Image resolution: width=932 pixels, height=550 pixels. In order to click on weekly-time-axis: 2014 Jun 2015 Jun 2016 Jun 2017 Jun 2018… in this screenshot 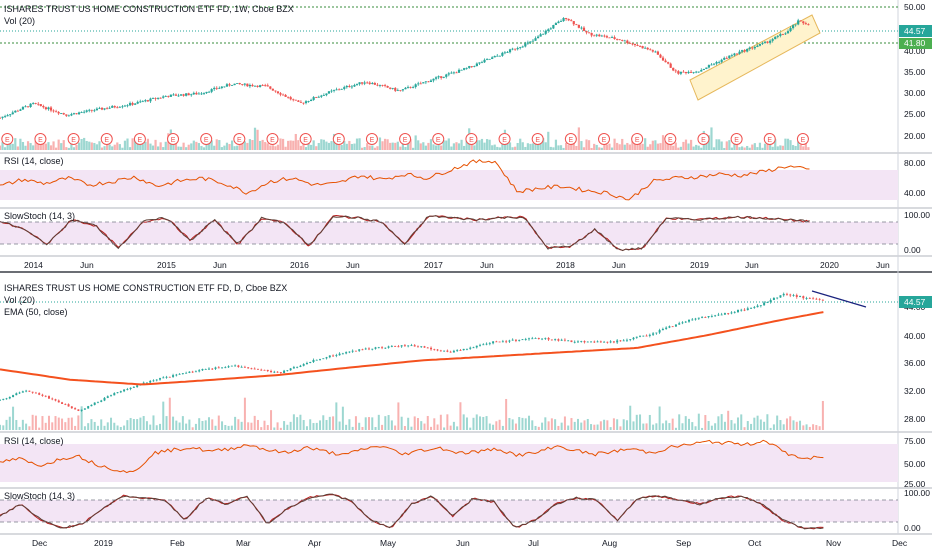, I will do `click(457, 265)`.